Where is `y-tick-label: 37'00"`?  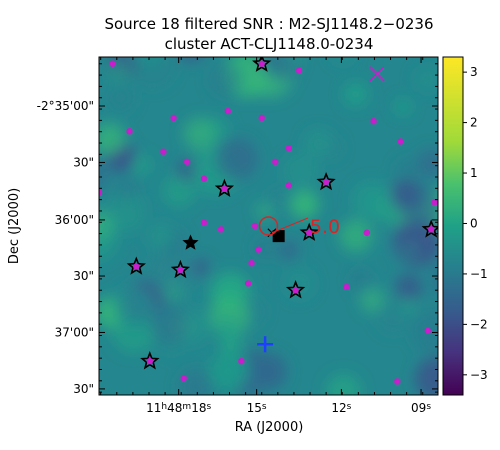
y-tick-label: 37'00" is located at coordinates (74, 332).